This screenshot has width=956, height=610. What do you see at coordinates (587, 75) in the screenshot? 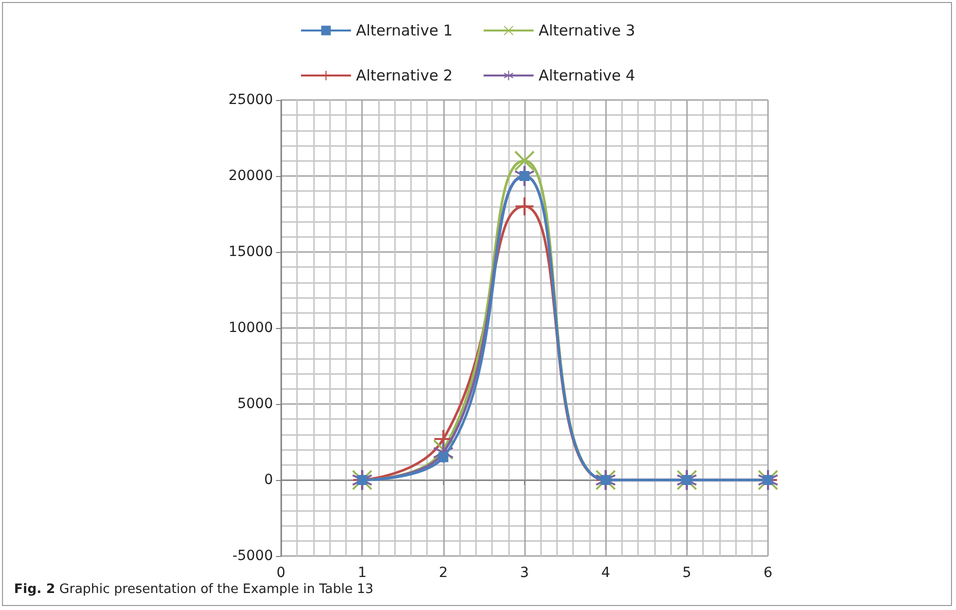
I see `legend-label: Alternative 4` at bounding box center [587, 75].